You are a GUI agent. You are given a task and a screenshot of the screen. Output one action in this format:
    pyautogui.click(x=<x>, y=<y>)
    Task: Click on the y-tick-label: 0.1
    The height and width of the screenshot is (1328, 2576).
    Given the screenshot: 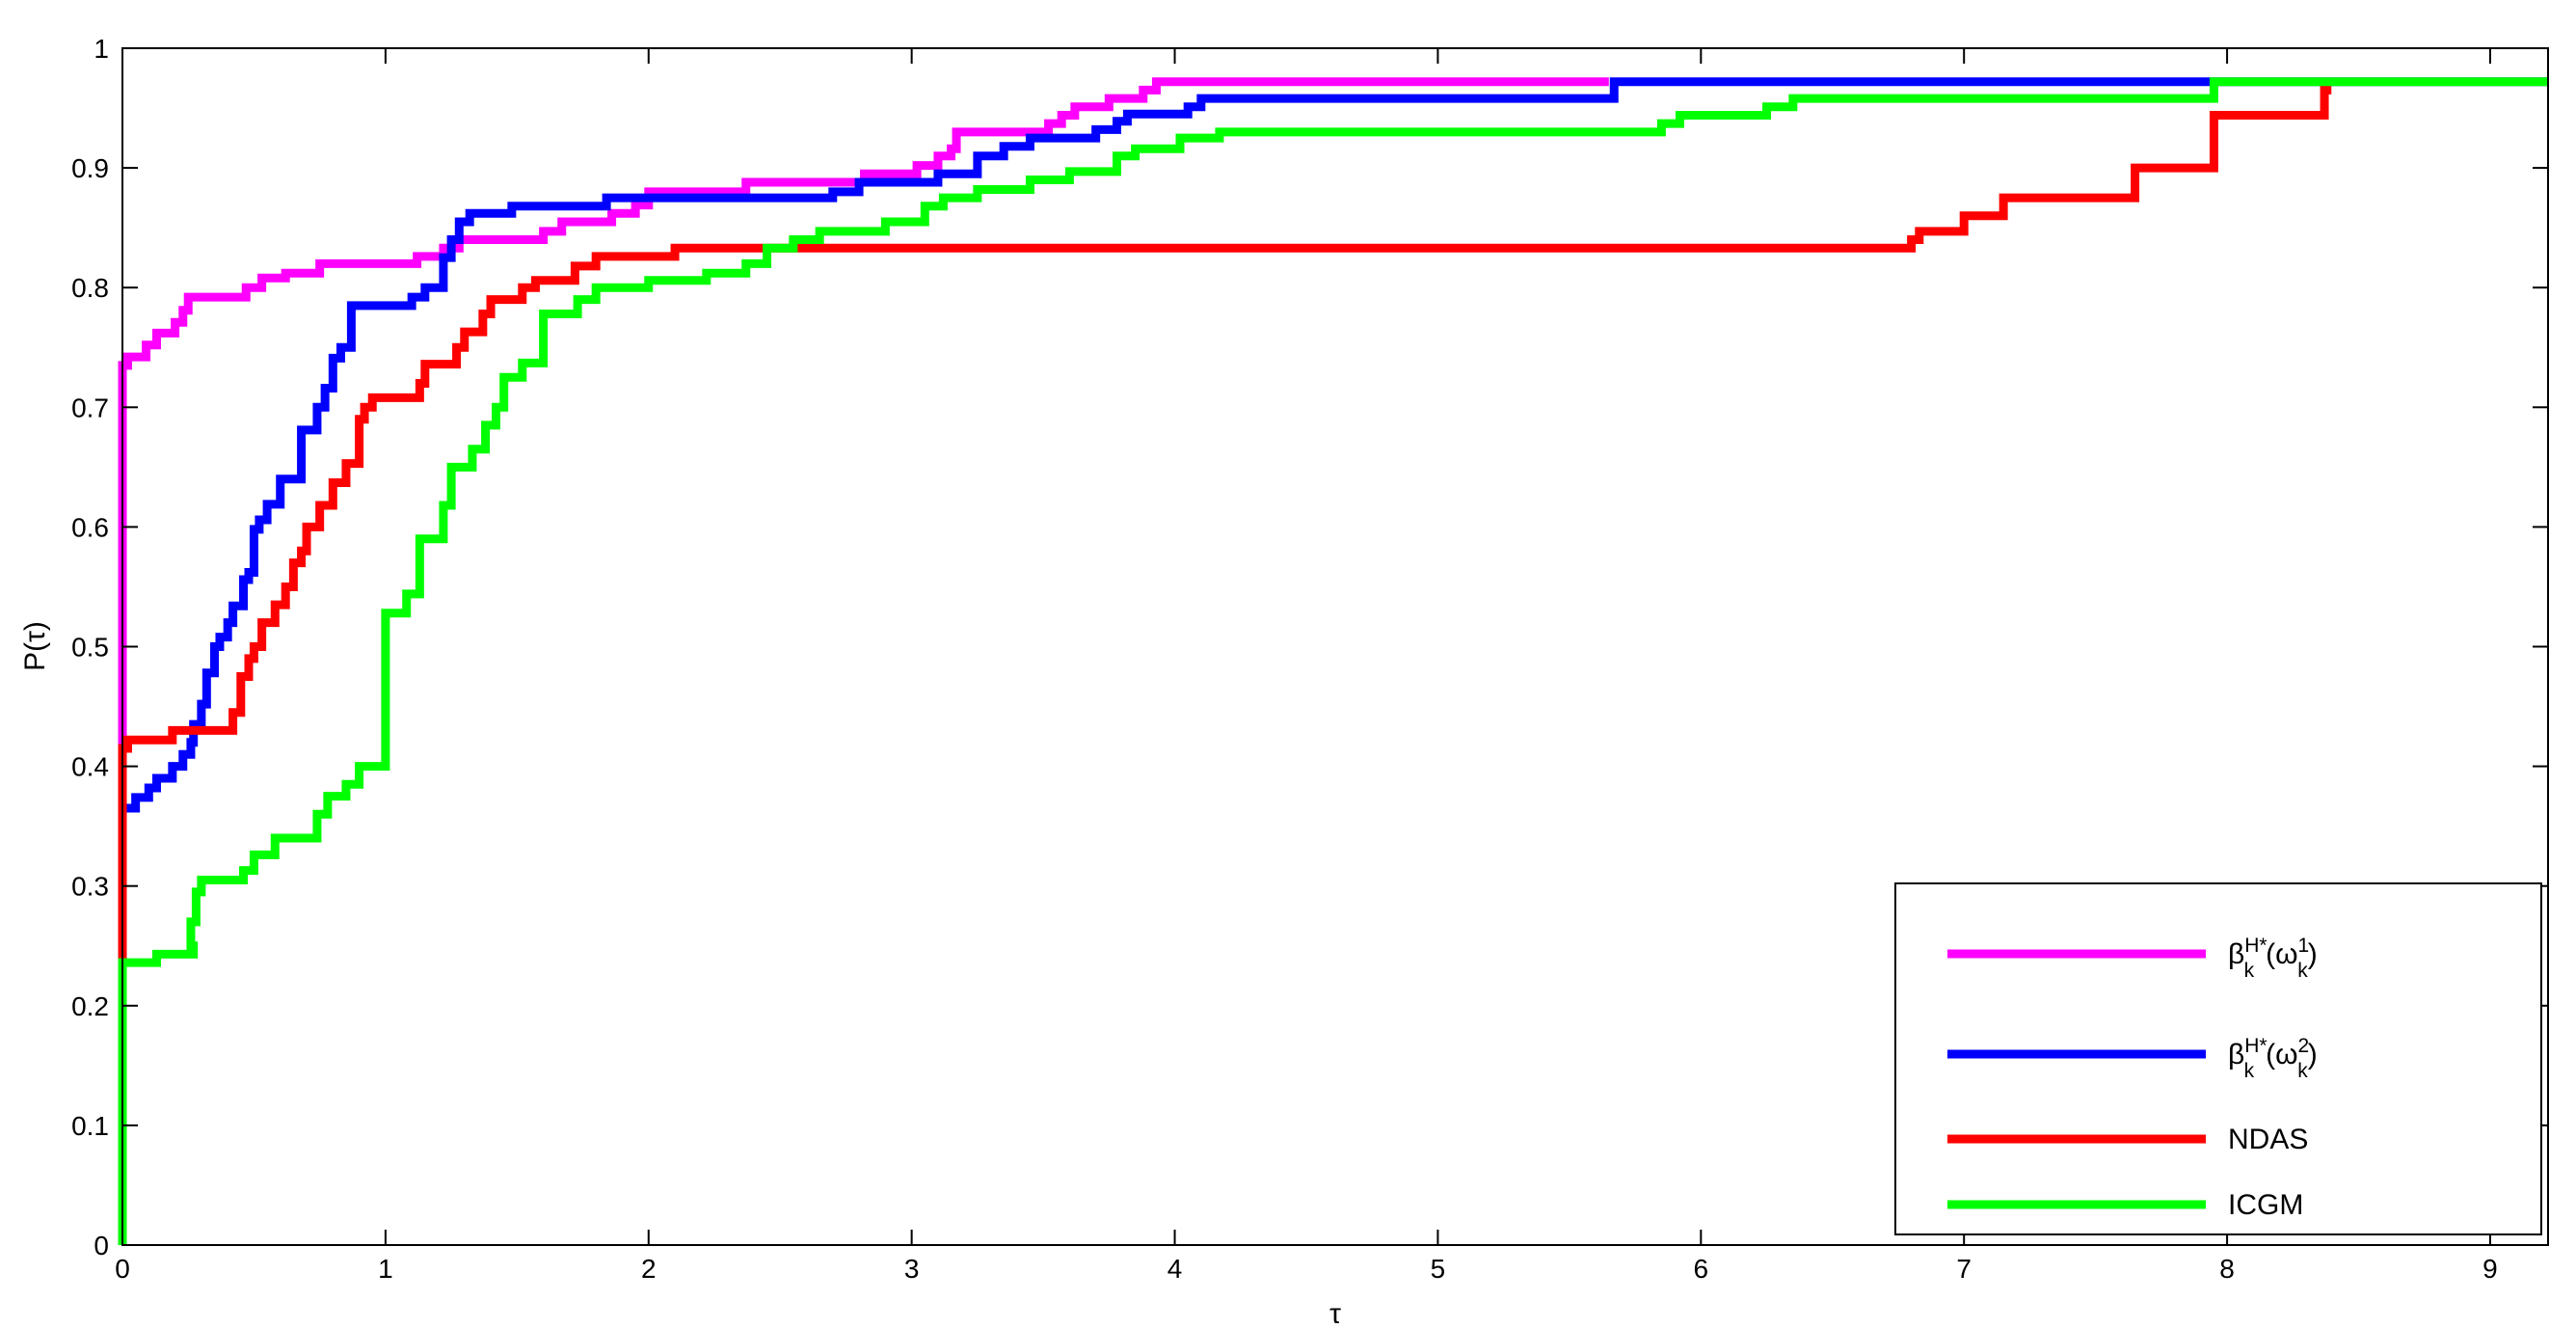 What is the action you would take?
    pyautogui.click(x=90, y=1126)
    